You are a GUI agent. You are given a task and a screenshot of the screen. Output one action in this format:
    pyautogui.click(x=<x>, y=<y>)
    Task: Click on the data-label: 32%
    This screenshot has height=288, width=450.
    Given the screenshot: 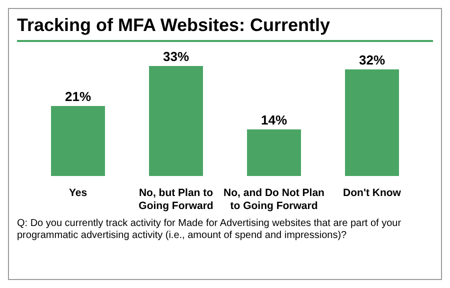 What is the action you would take?
    pyautogui.click(x=372, y=60)
    